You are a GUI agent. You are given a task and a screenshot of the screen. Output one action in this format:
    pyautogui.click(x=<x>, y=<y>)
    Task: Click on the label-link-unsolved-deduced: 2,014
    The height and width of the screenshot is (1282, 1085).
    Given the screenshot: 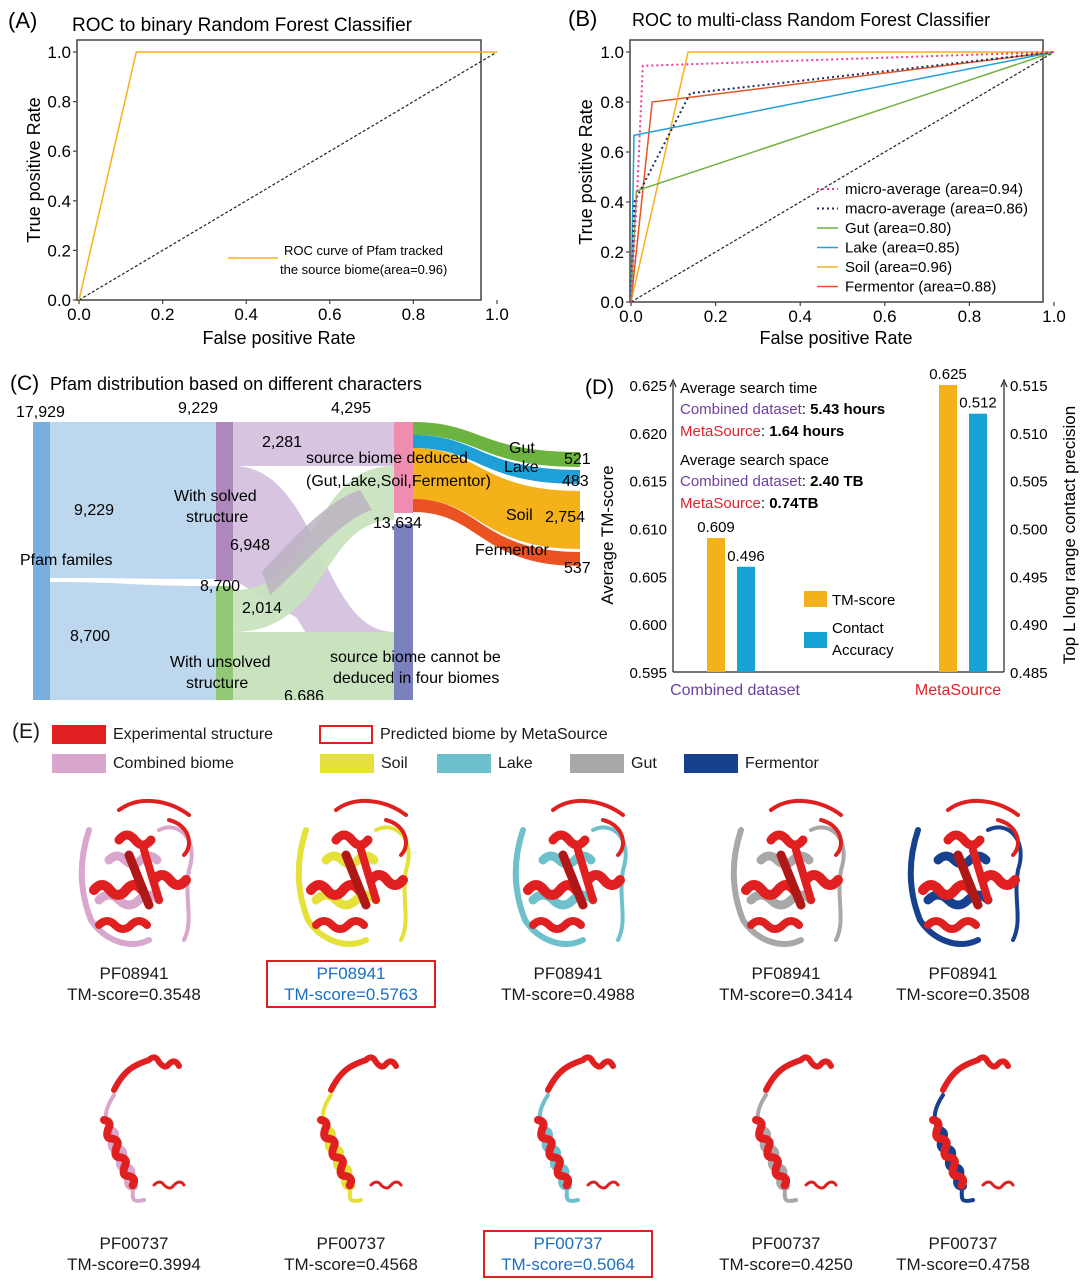 What is the action you would take?
    pyautogui.click(x=262, y=608)
    